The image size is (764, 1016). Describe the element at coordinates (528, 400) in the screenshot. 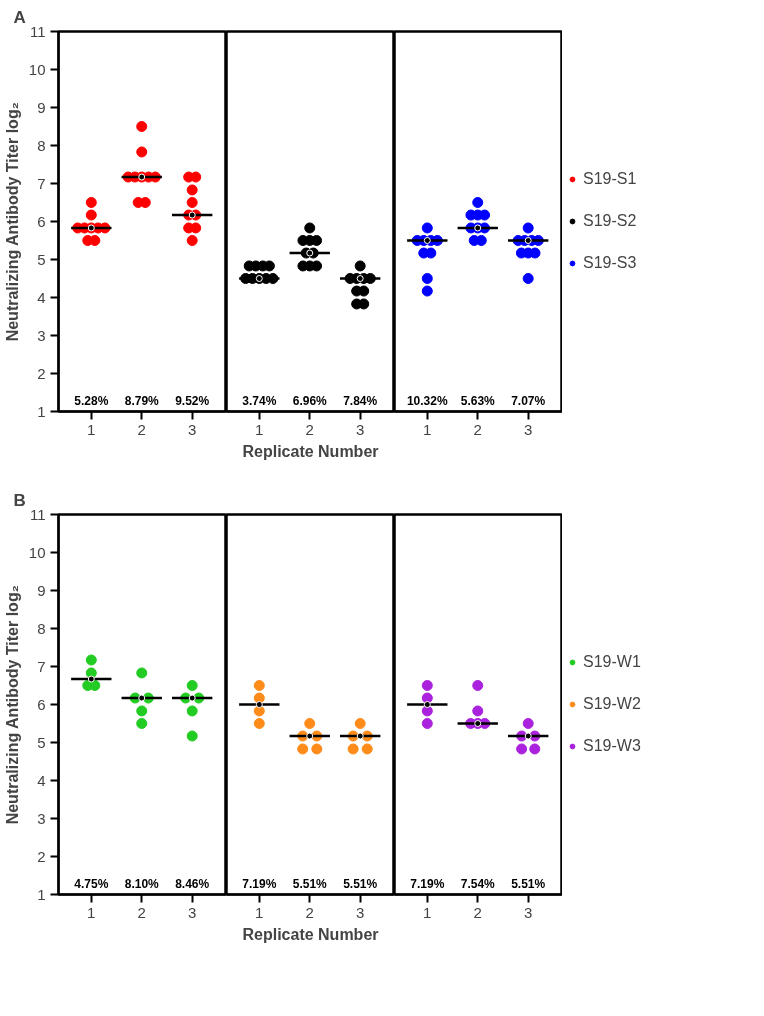

I see `annotation: 7.07%` at that location.